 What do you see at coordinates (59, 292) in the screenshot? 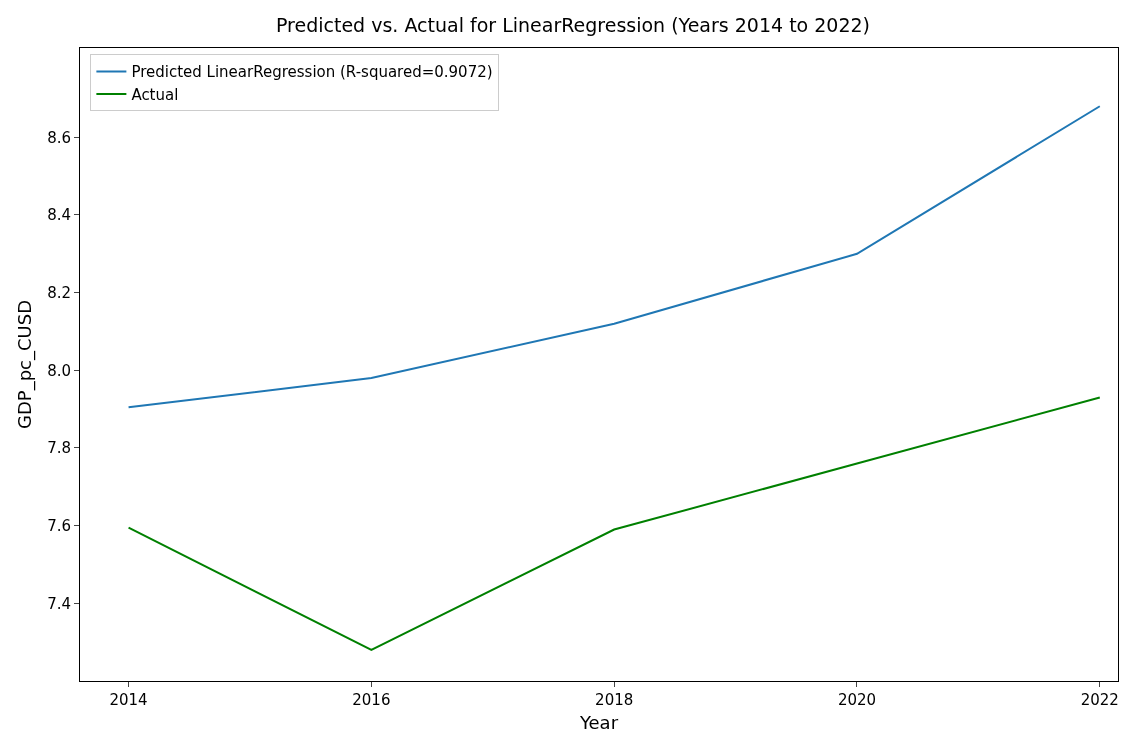
I see `y-tick-label: 8.2` at bounding box center [59, 292].